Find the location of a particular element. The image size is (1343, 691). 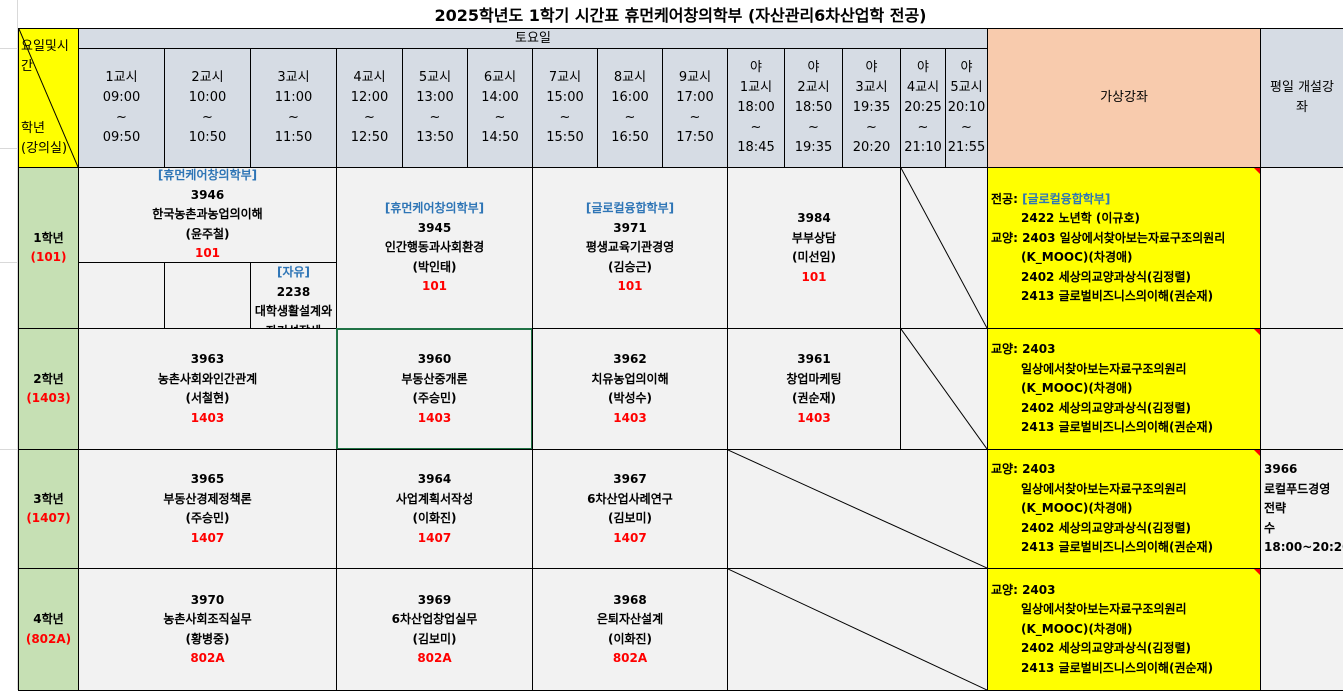

grade-room: (1407) is located at coordinates (48, 518).